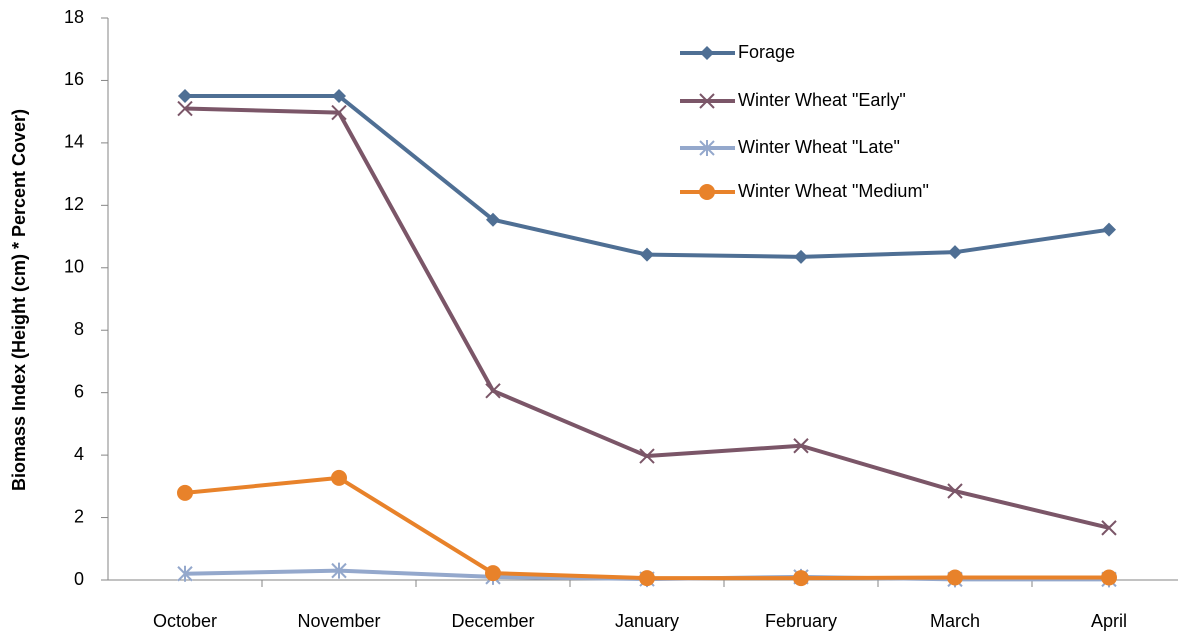 This screenshot has height=636, width=1179. Describe the element at coordinates (79, 454) in the screenshot. I see `y-tick-label: 4` at that location.